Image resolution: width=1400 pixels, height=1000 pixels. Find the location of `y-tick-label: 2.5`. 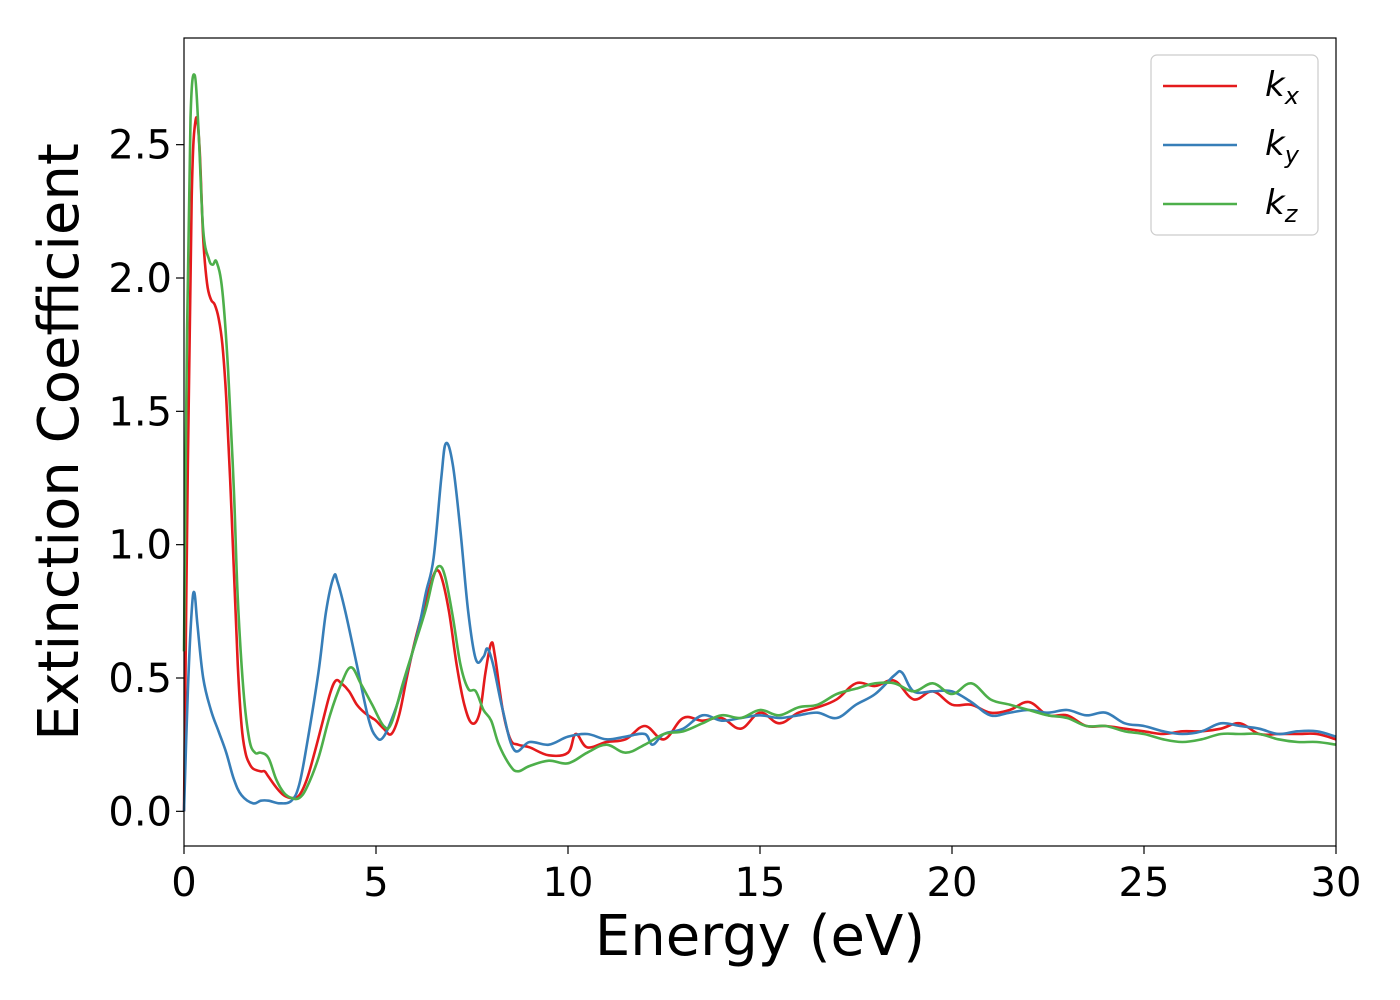

y-tick-label: 2.5 is located at coordinates (140, 146).